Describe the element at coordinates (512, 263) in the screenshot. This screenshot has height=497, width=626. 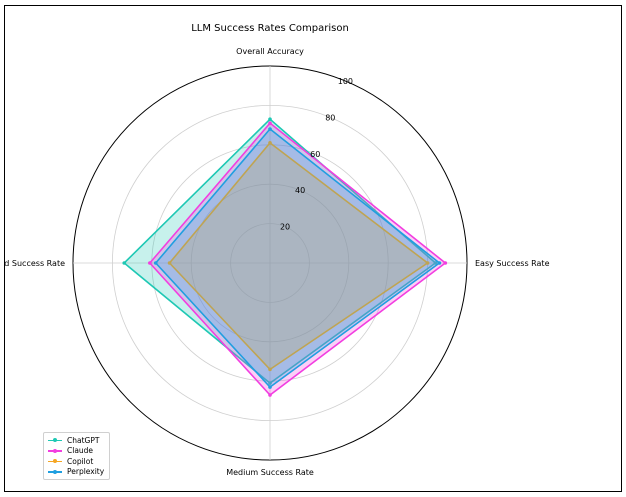
I see `axis-label-easy-success-rate: Easy Success Rate` at that location.